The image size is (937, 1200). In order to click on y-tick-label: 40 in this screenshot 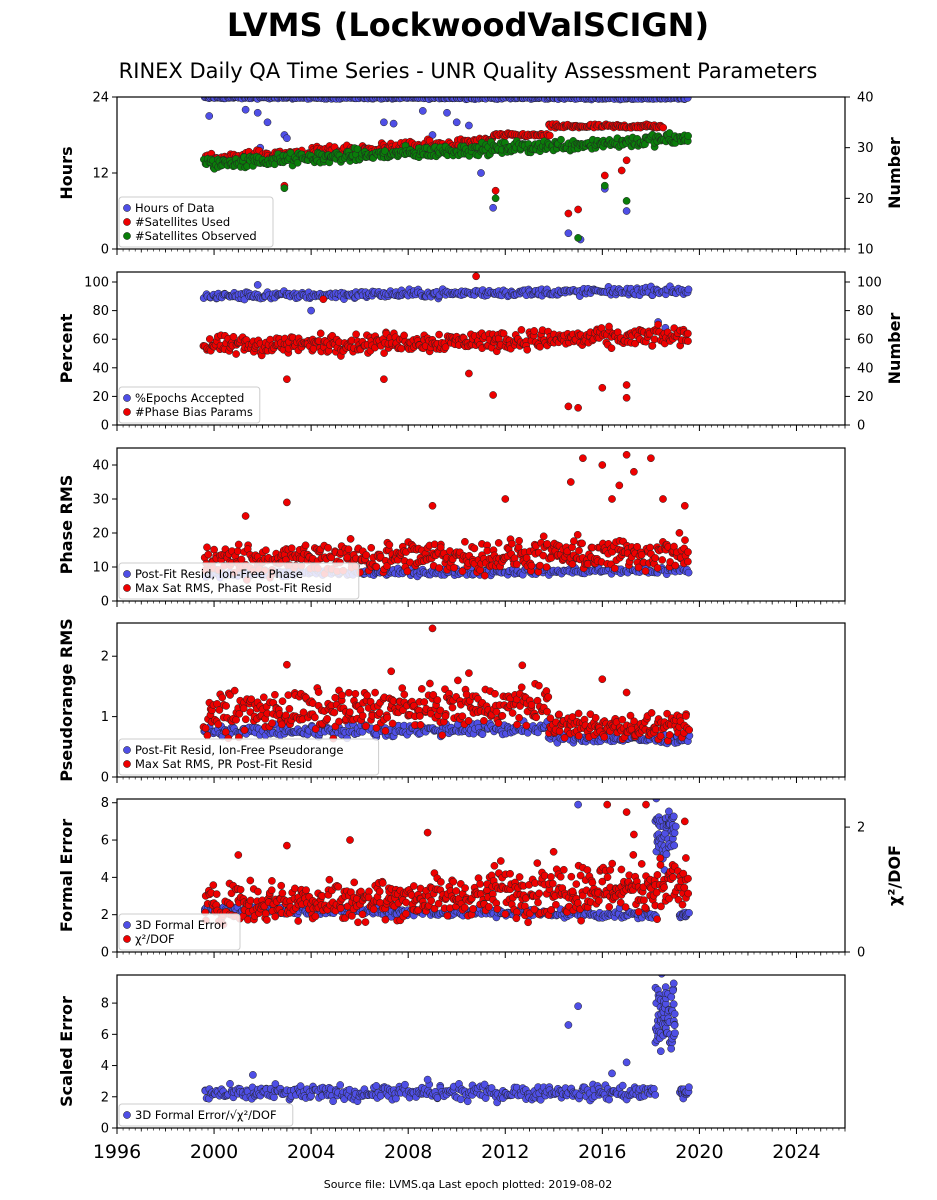, I will do `click(100, 368)`.